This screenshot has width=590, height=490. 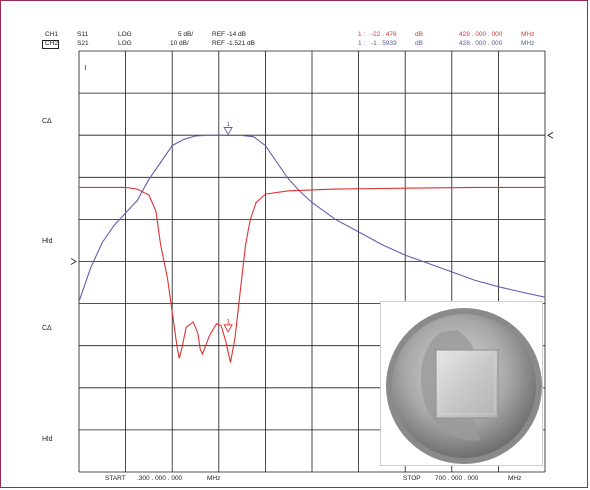 I want to click on start-value: .300 . 000 . 000, so click(x=160, y=478).